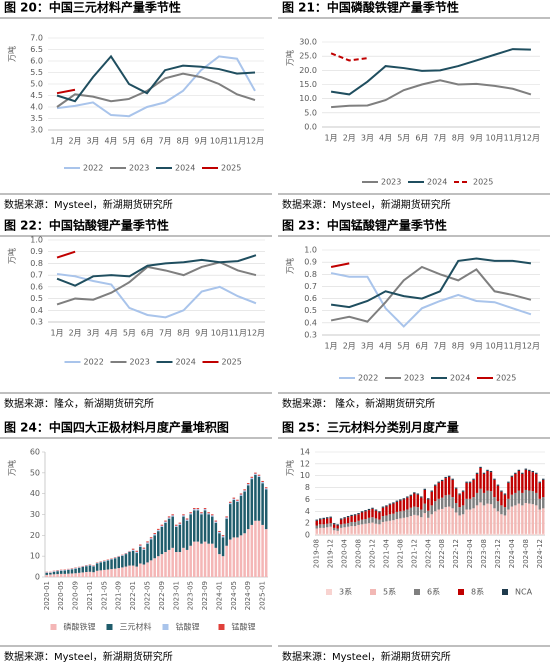  I want to click on y-tick-label: 10, so click(305, 475).